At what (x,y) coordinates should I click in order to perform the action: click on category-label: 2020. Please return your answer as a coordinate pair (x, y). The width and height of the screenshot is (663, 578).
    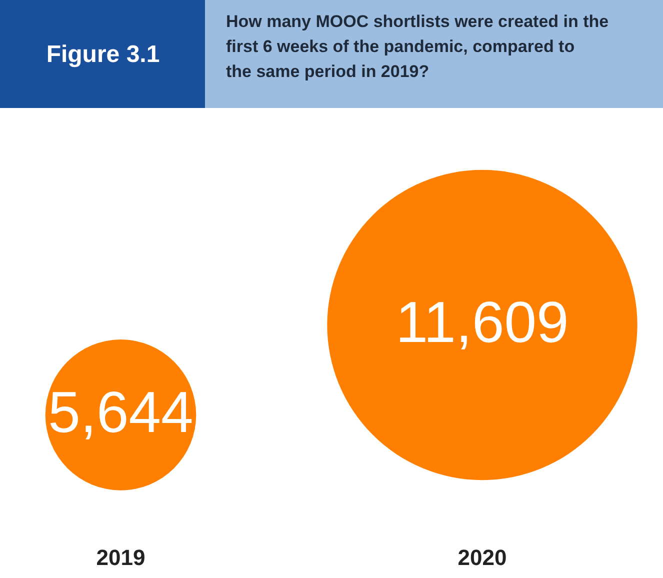
    Looking at the image, I should click on (482, 557).